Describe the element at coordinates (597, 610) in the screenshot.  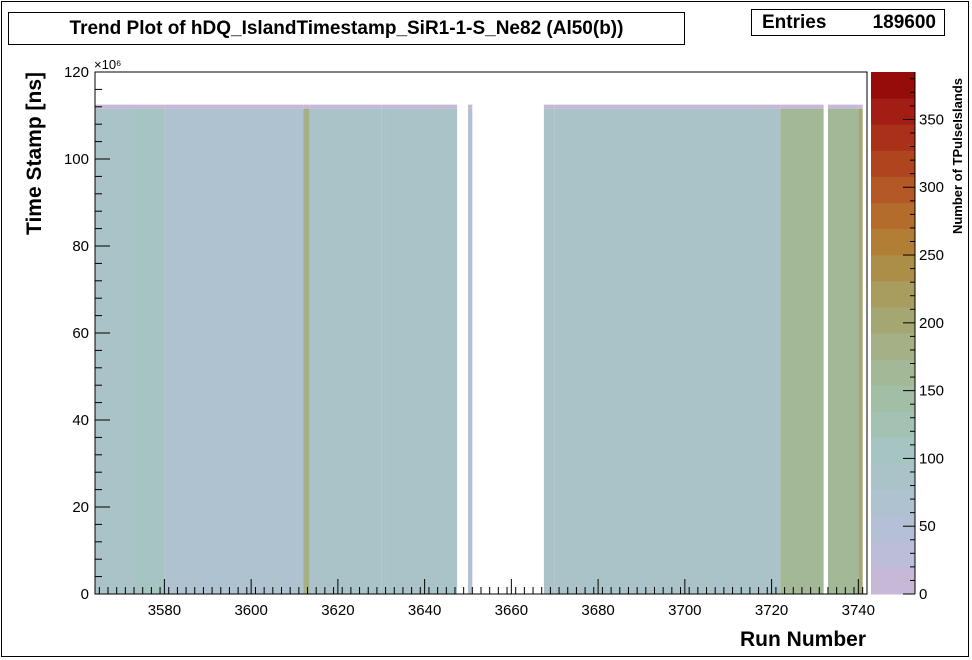
I see `x-tick-label: 3680` at that location.